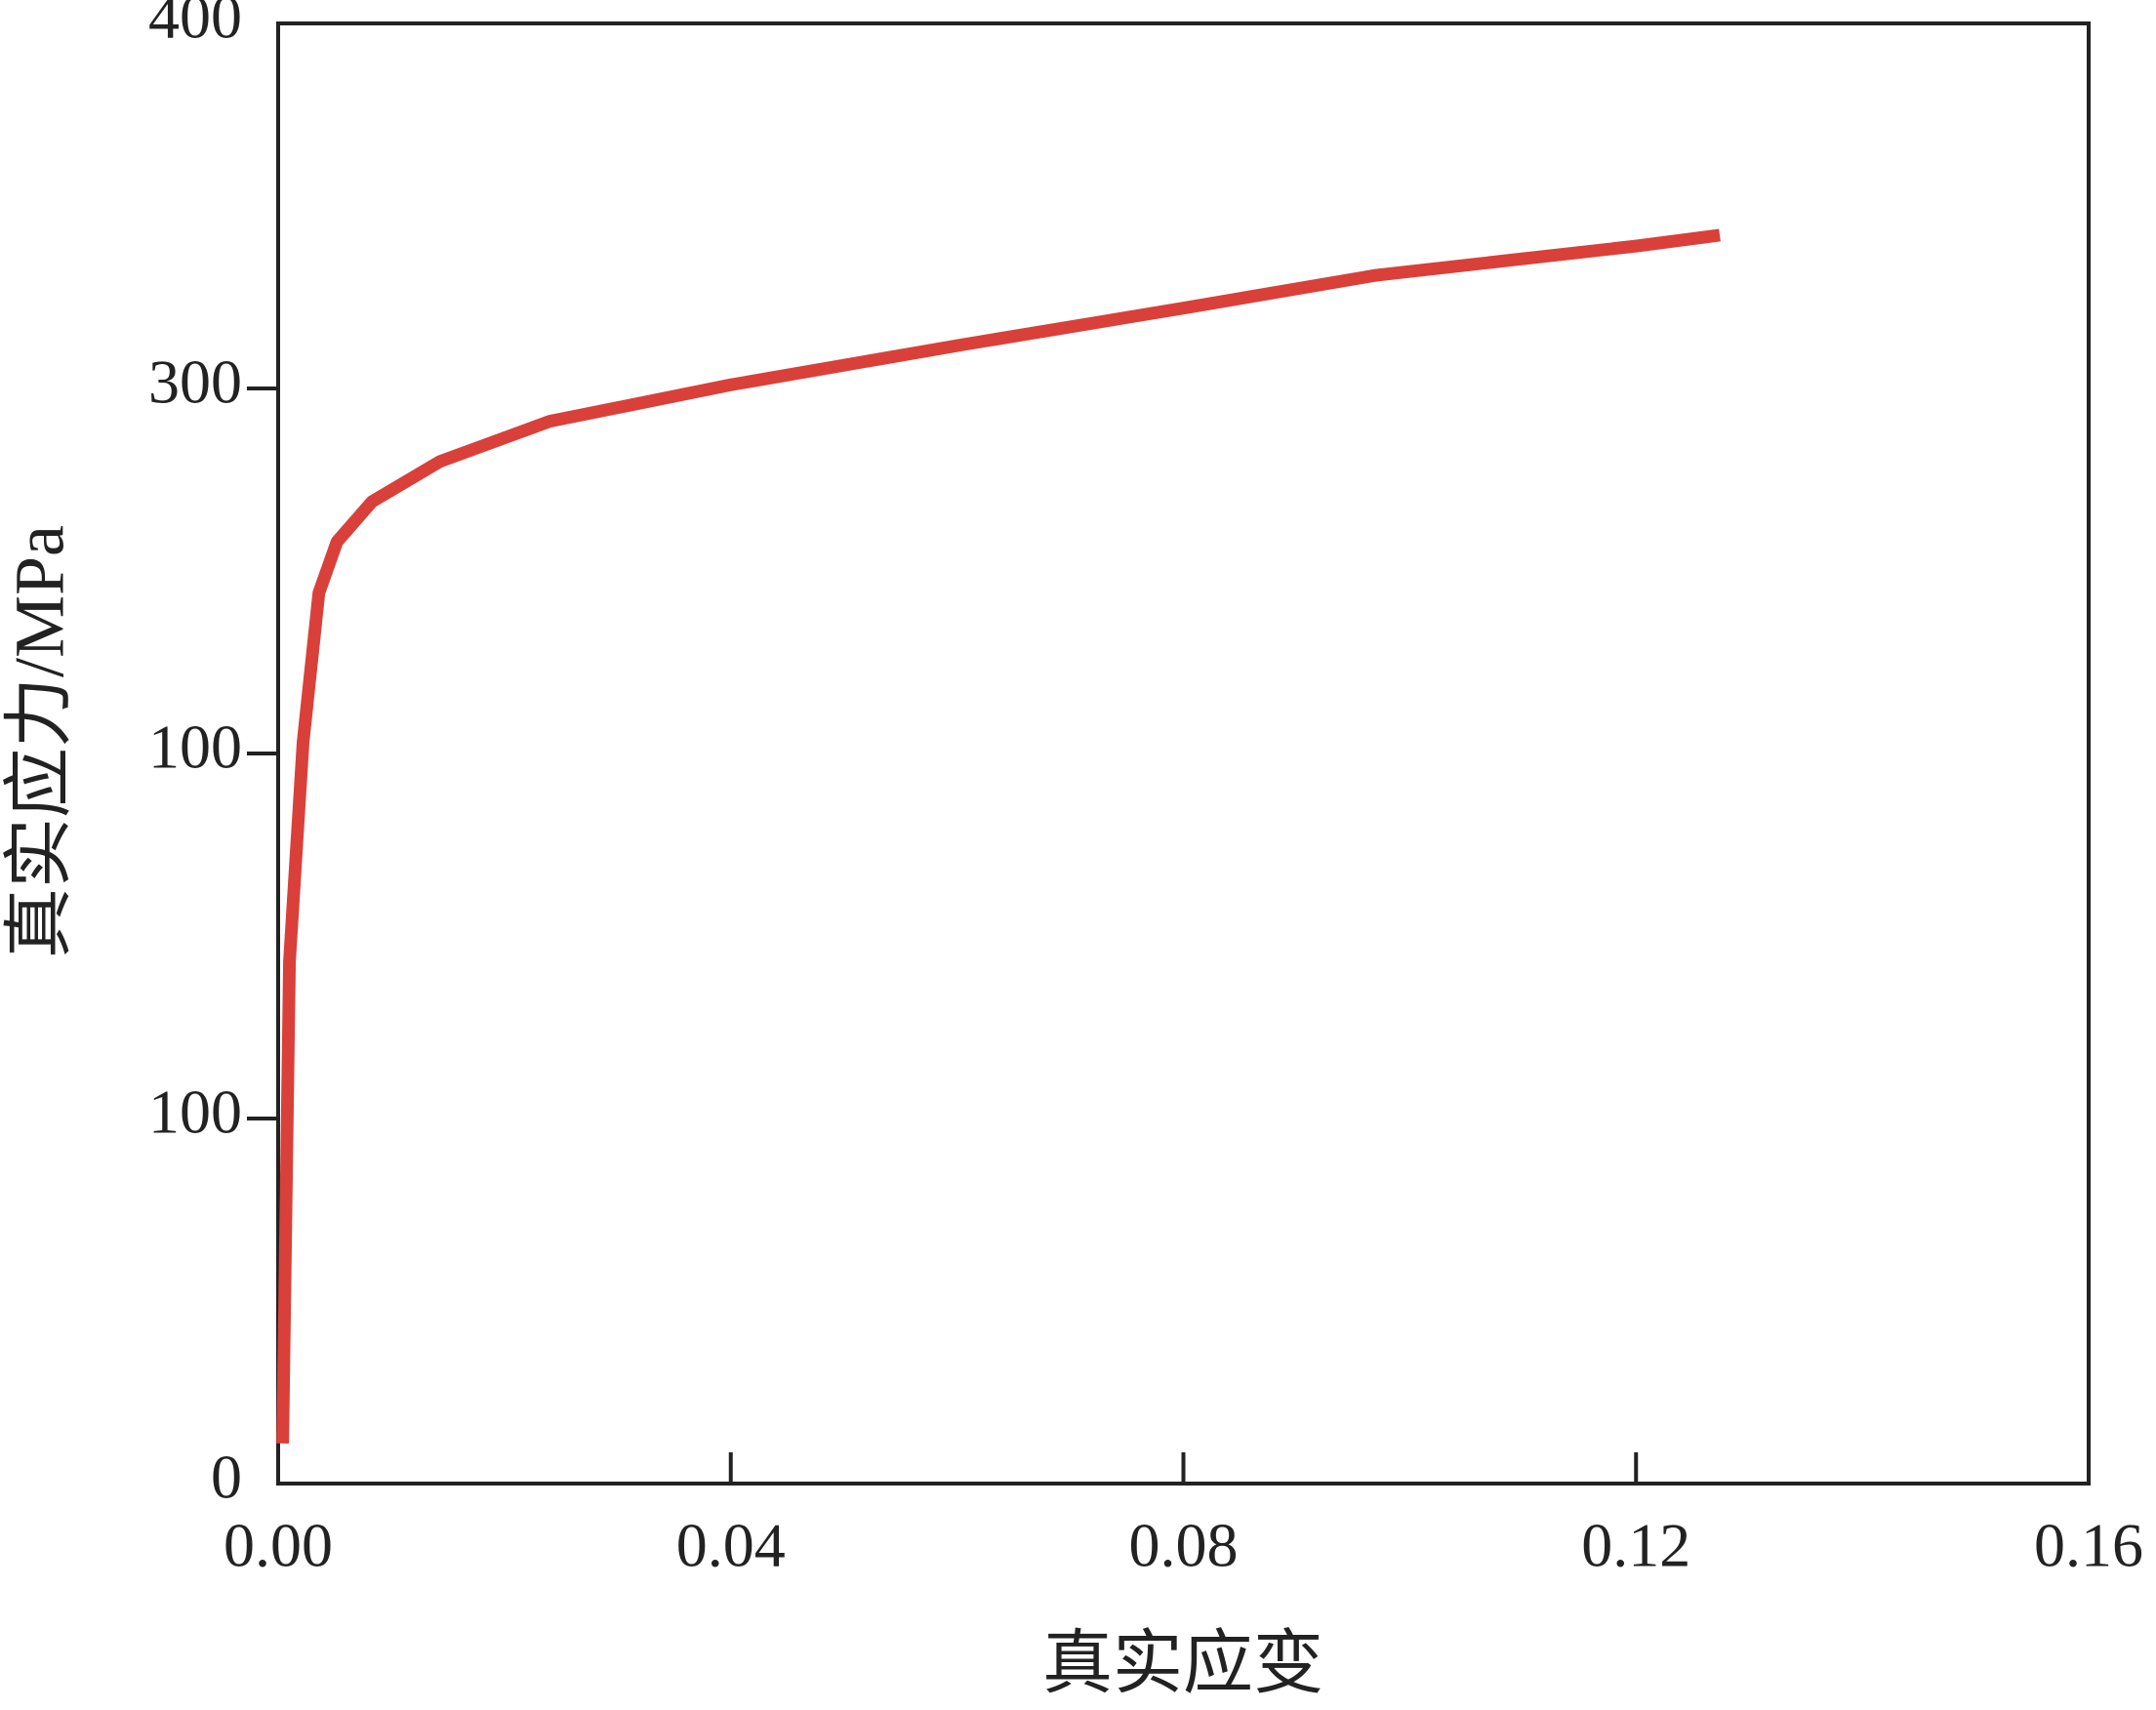  Describe the element at coordinates (278, 1546) in the screenshot. I see `x-tick-label: 0.00` at that location.